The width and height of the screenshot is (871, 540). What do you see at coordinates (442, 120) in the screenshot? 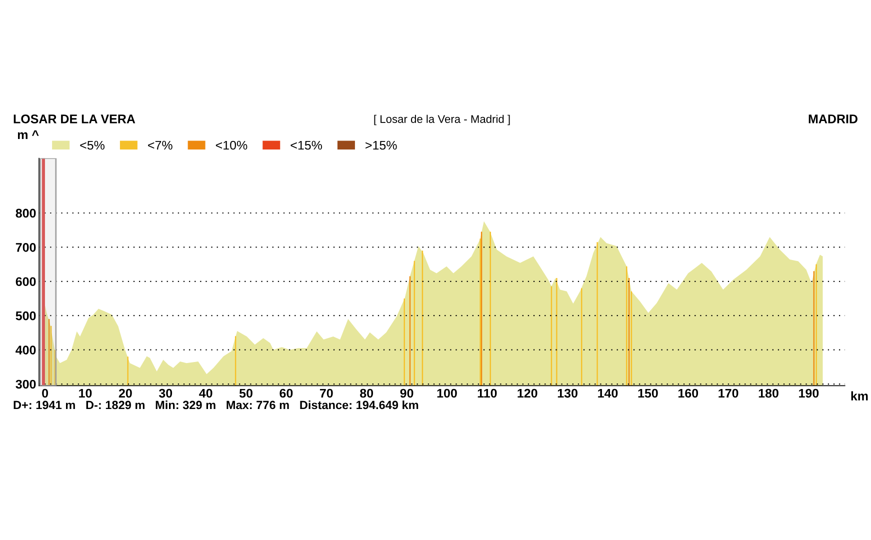
I see `chart-subtitle: [ Losar de la Vera - Madrid ]` at bounding box center [442, 120].